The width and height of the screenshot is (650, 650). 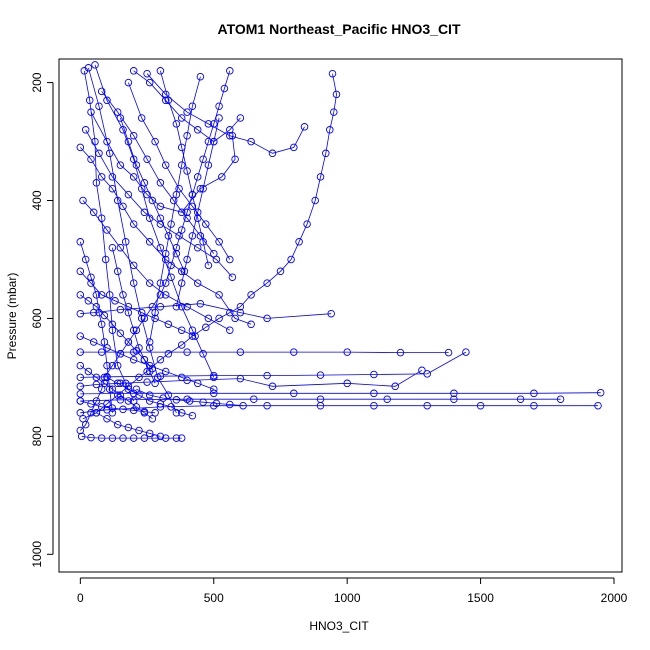 What do you see at coordinates (339, 29) in the screenshot?
I see `chart-title: ATOM1 Northeast_Pacific HNO3_CIT` at bounding box center [339, 29].